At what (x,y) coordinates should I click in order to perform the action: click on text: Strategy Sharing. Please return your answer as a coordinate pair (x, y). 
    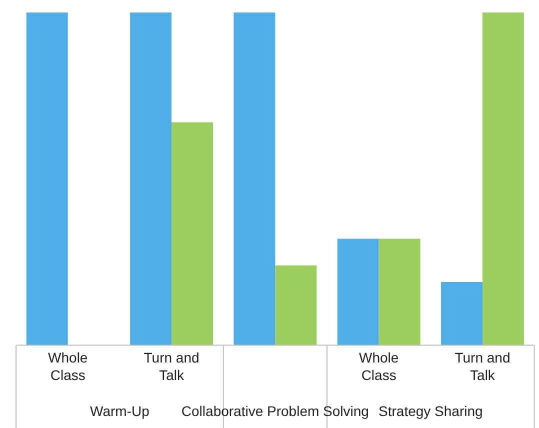
    Looking at the image, I should click on (430, 411).